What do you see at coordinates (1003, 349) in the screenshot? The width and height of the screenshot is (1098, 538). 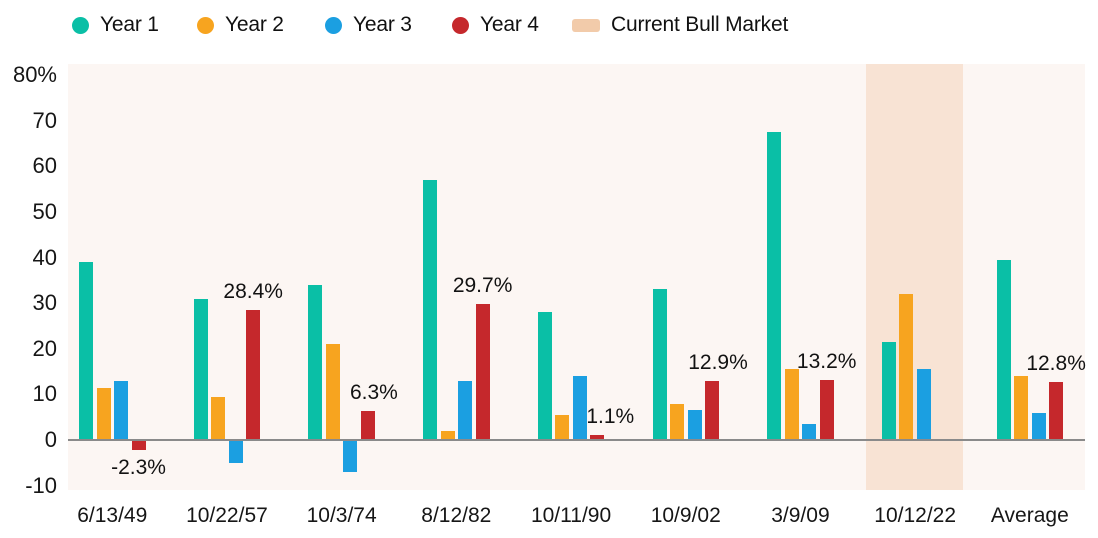 I see `bar-year1-Average` at bounding box center [1003, 349].